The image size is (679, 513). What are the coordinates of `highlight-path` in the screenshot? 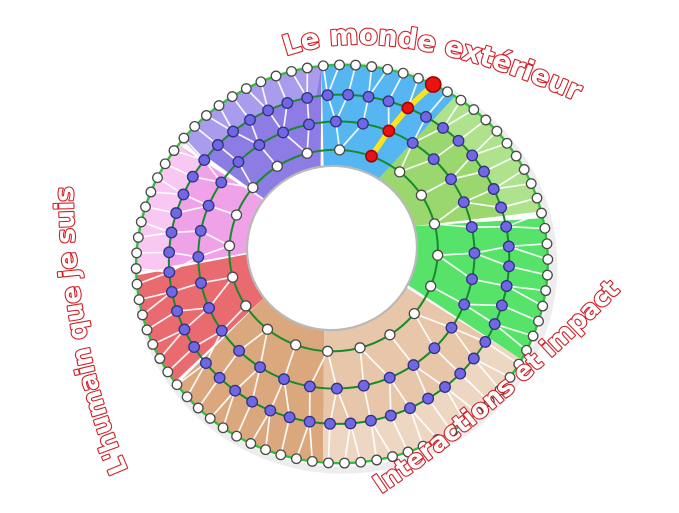 It's located at (402, 120).